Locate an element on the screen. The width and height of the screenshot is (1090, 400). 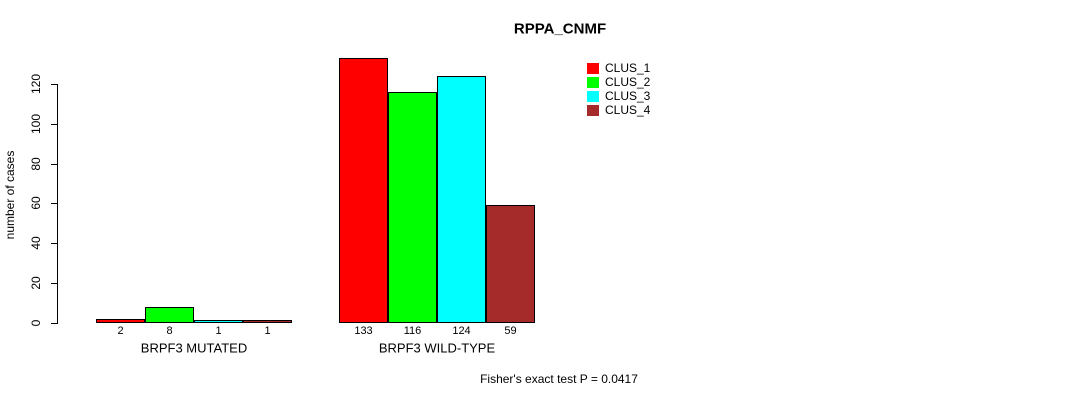
y-axis-line is located at coordinates (57, 204).